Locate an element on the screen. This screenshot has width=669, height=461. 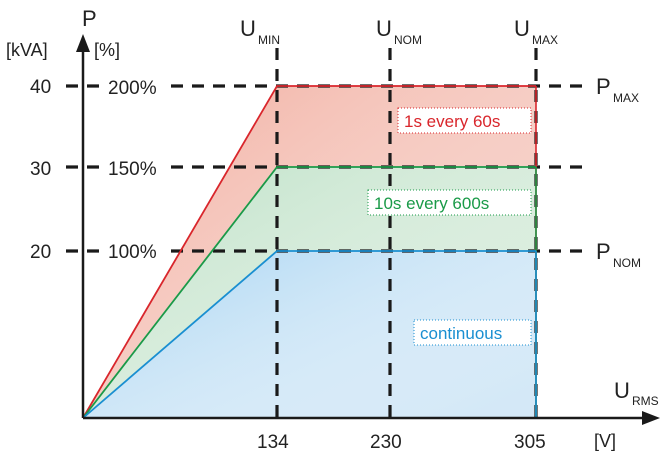
u-nom-sub: NOM is located at coordinates (408, 40).